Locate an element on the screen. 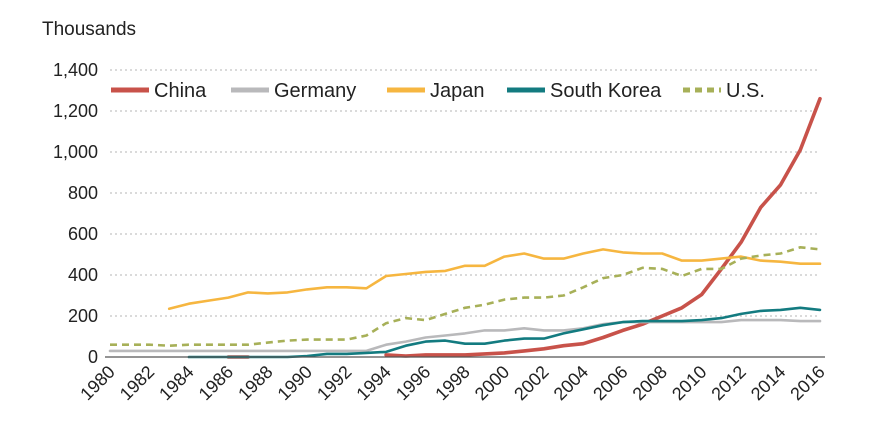 Image resolution: width=880 pixels, height=425 pixels. y-axis-unit-label: Thousands is located at coordinates (89, 29).